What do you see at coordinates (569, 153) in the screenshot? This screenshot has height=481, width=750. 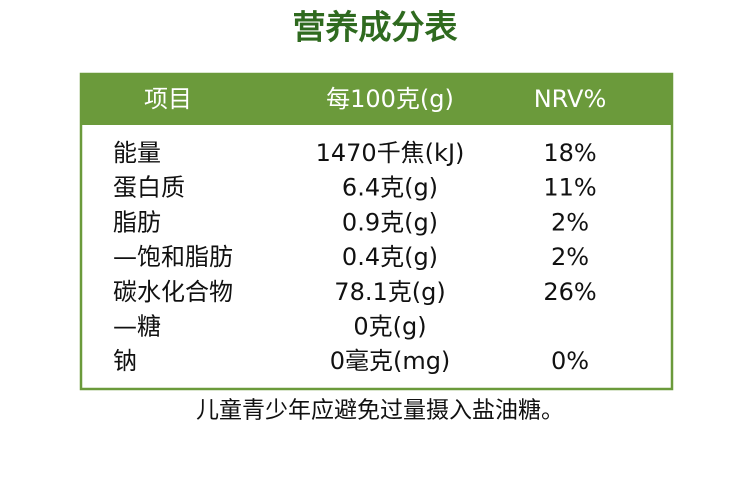 I see `table-cell: 18%` at bounding box center [569, 153].